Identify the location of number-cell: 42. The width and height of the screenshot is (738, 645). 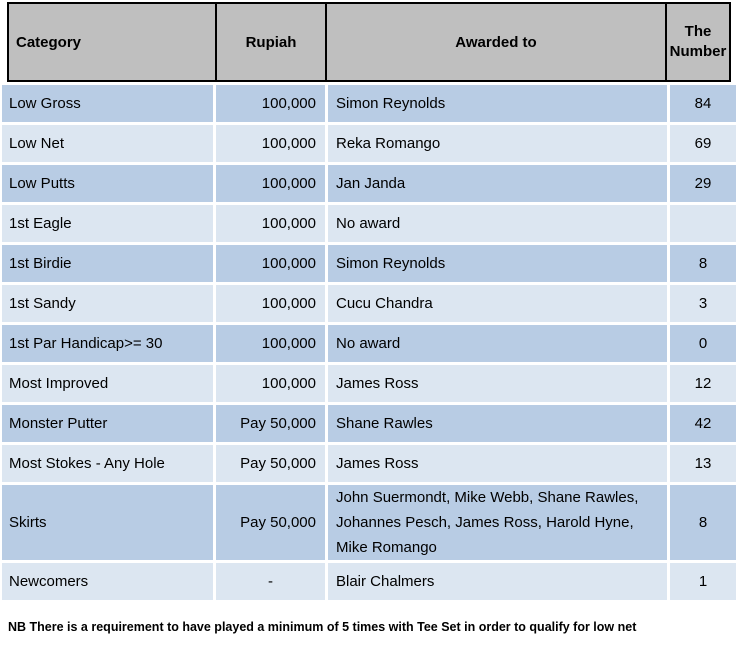
(701, 423).